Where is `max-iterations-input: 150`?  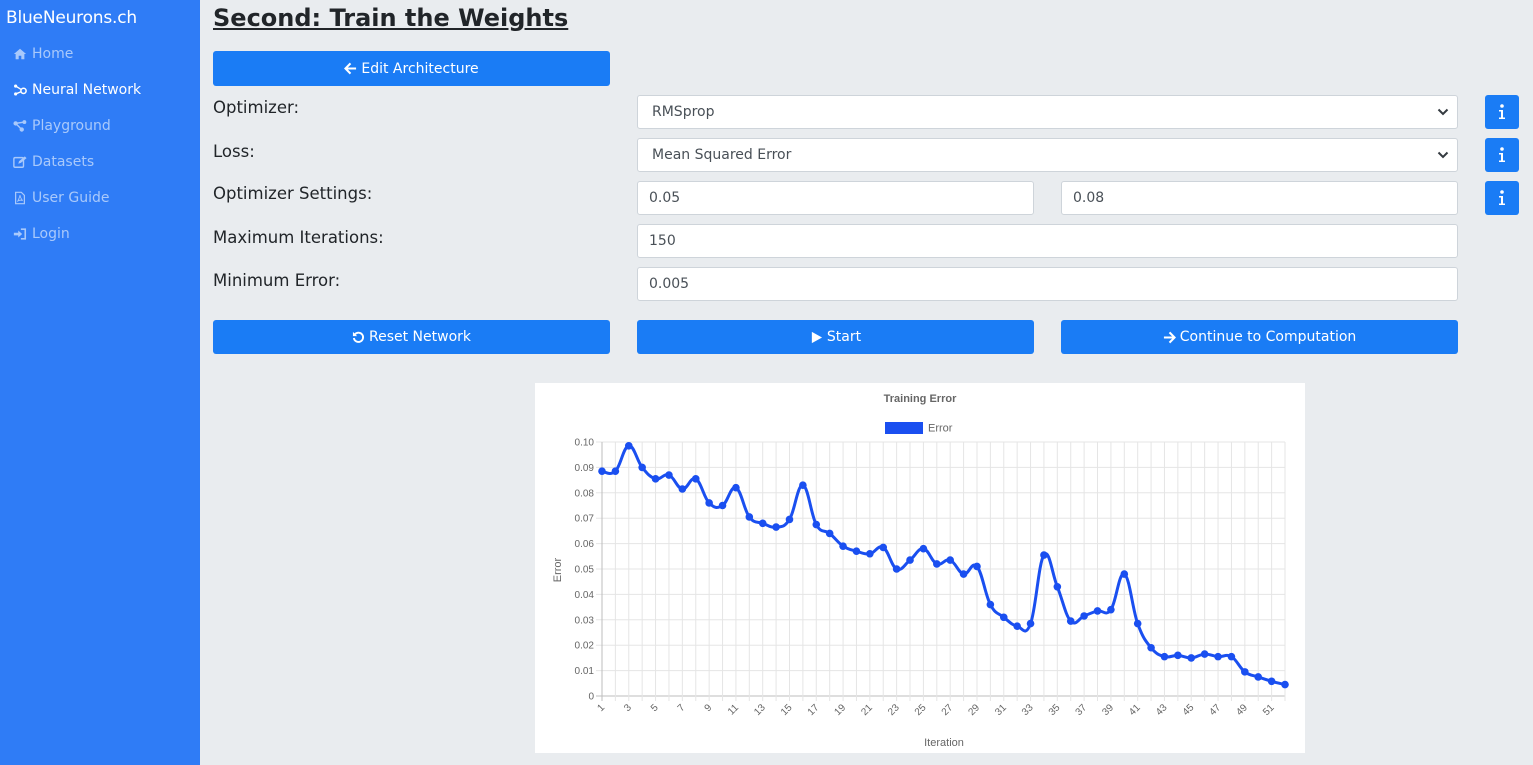 max-iterations-input: 150 is located at coordinates (1047, 241).